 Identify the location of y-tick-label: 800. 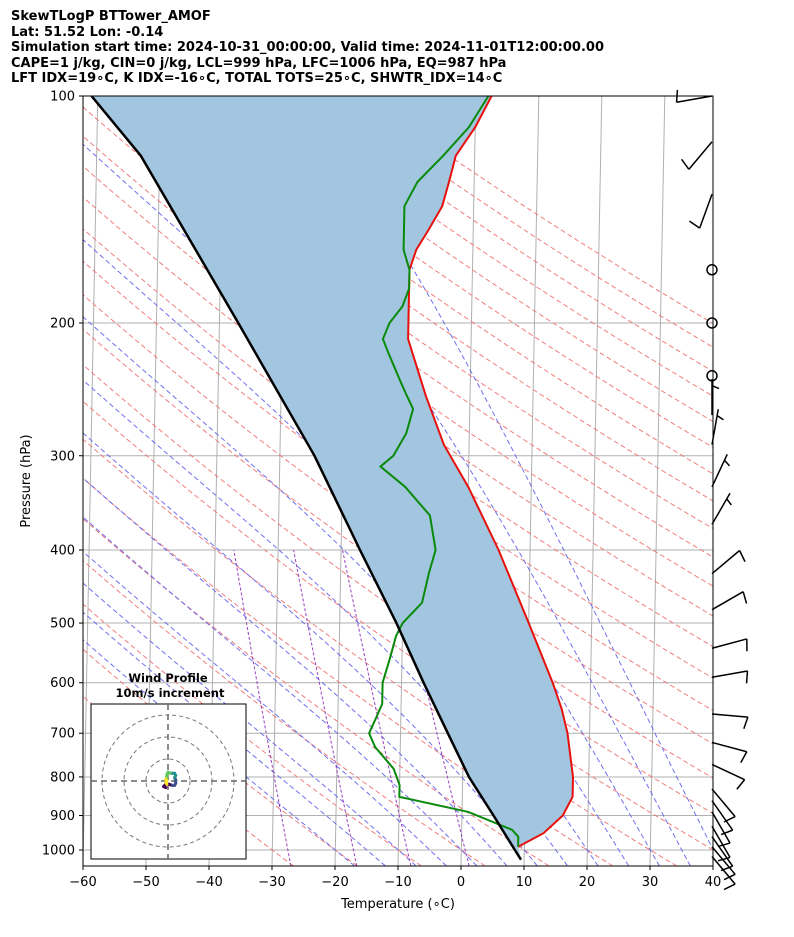
(62, 777).